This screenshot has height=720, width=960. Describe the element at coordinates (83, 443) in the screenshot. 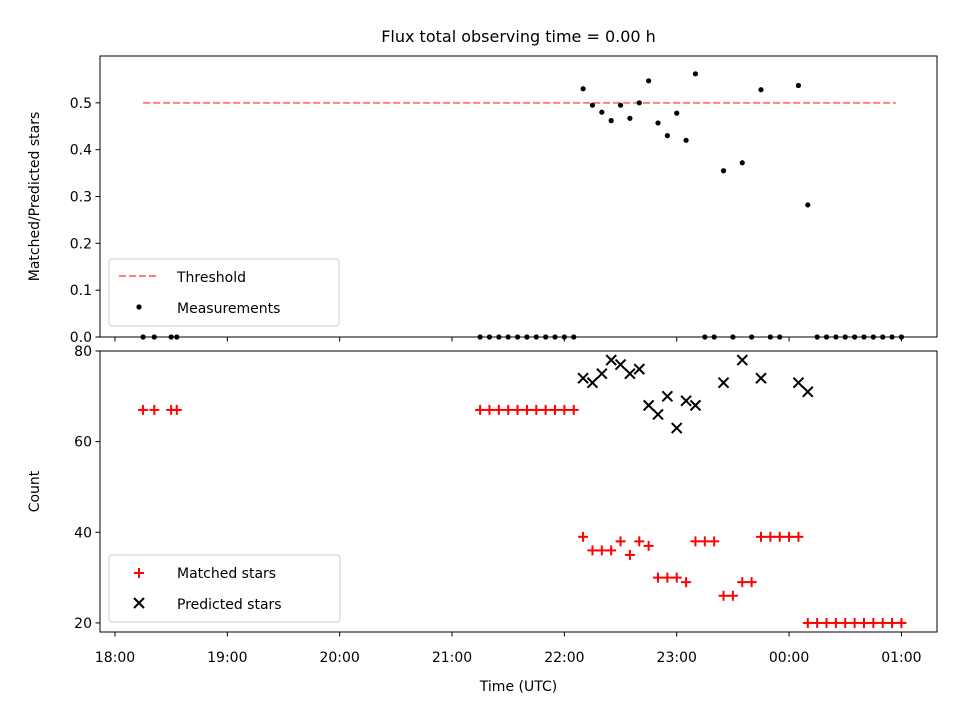

I see `y-tick-label: 60` at that location.